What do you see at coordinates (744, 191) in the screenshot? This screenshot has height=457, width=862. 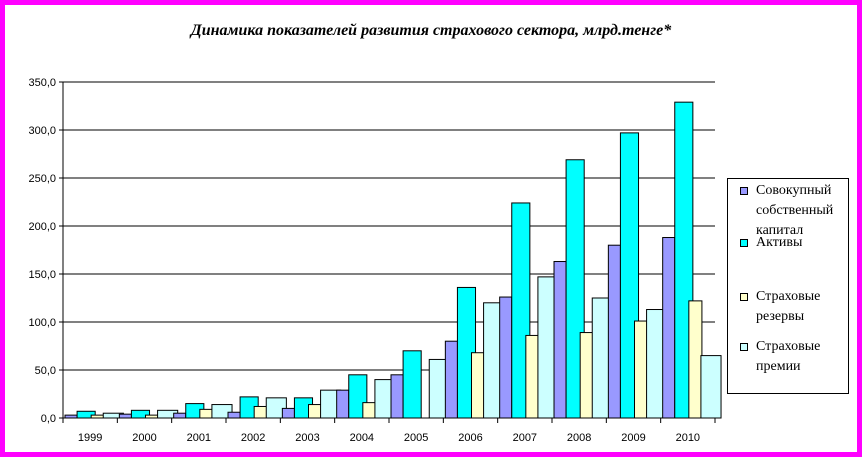 I see `legend-swatch-capital` at bounding box center [744, 191].